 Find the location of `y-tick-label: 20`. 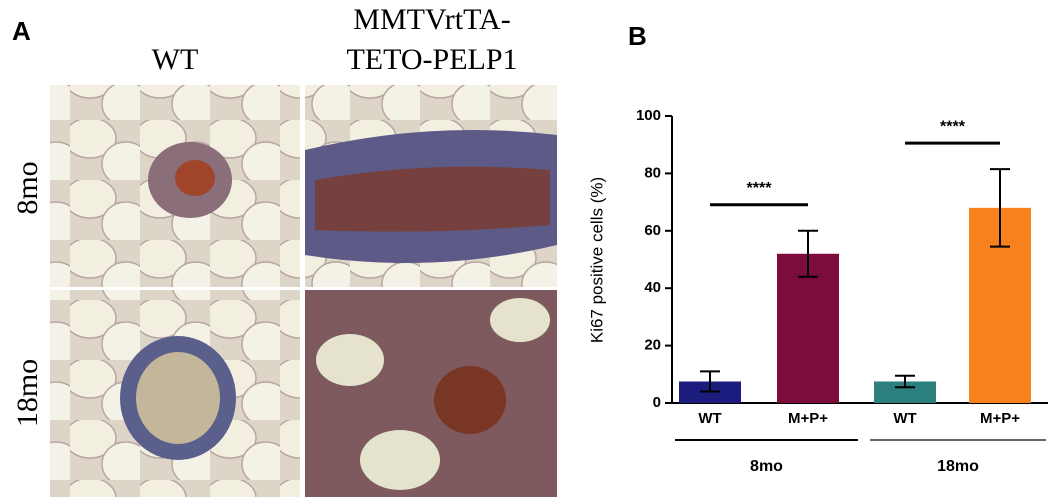

y-tick-label: 20 is located at coordinates (652, 345).